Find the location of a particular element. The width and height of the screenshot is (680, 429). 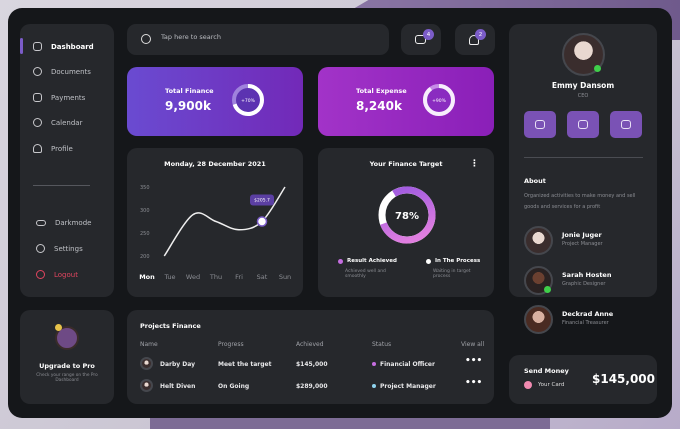

toggle-icon is located at coordinates (41, 223).